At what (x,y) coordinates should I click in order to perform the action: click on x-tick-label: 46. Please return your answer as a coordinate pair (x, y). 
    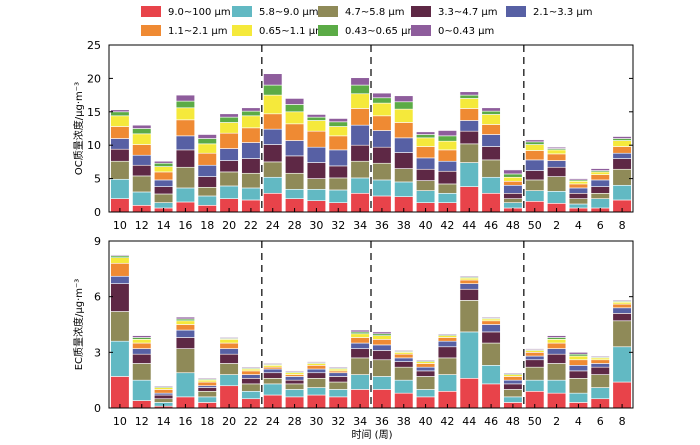
    Looking at the image, I should click on (491, 421).